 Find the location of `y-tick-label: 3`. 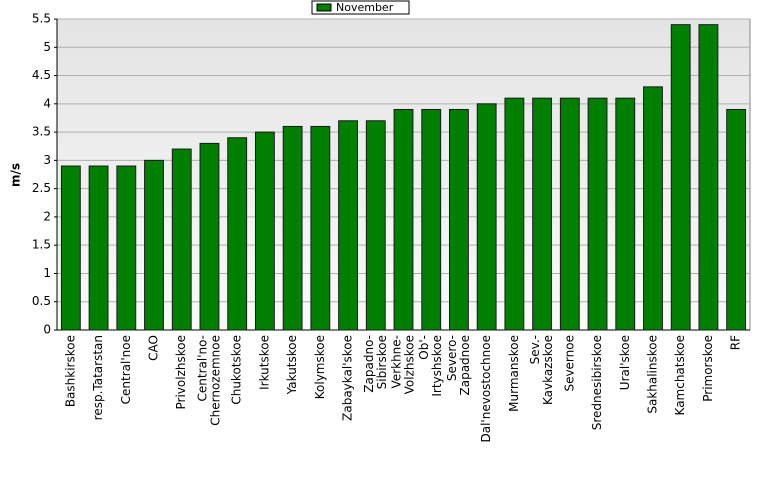

y-tick-label: 3 is located at coordinates (47, 160).